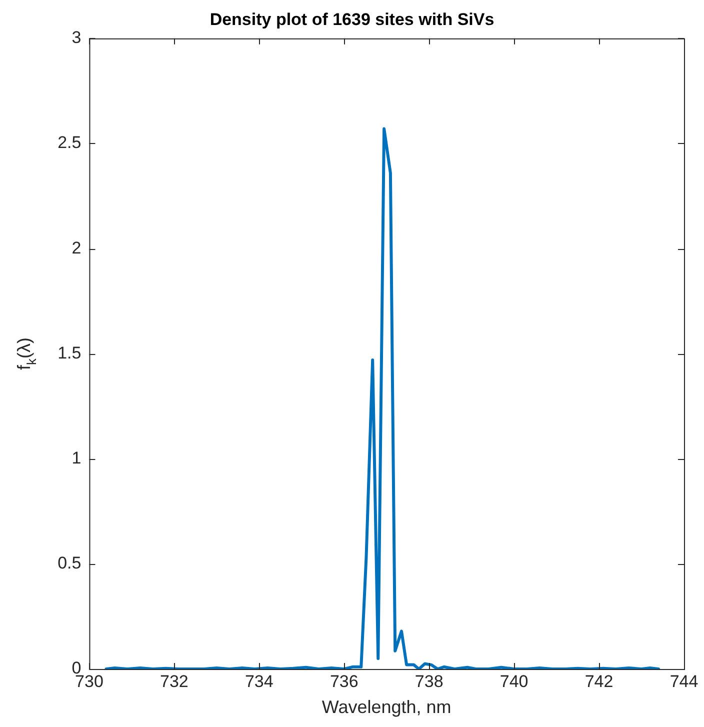 The image size is (704, 727). I want to click on x-tick-label: 736, so click(344, 681).